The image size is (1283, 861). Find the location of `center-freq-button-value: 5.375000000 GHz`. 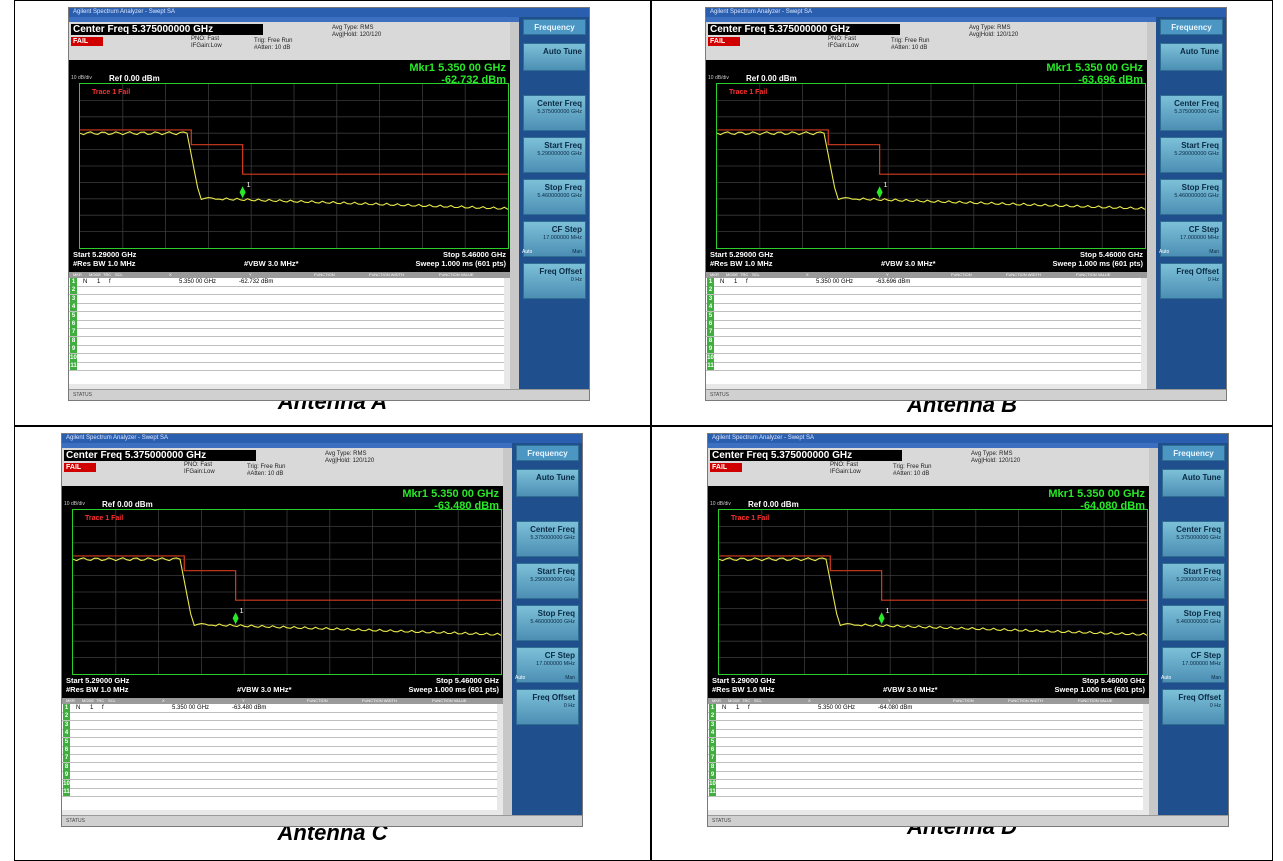

center-freq-button-value: 5.375000000 GHz is located at coordinates (559, 112).